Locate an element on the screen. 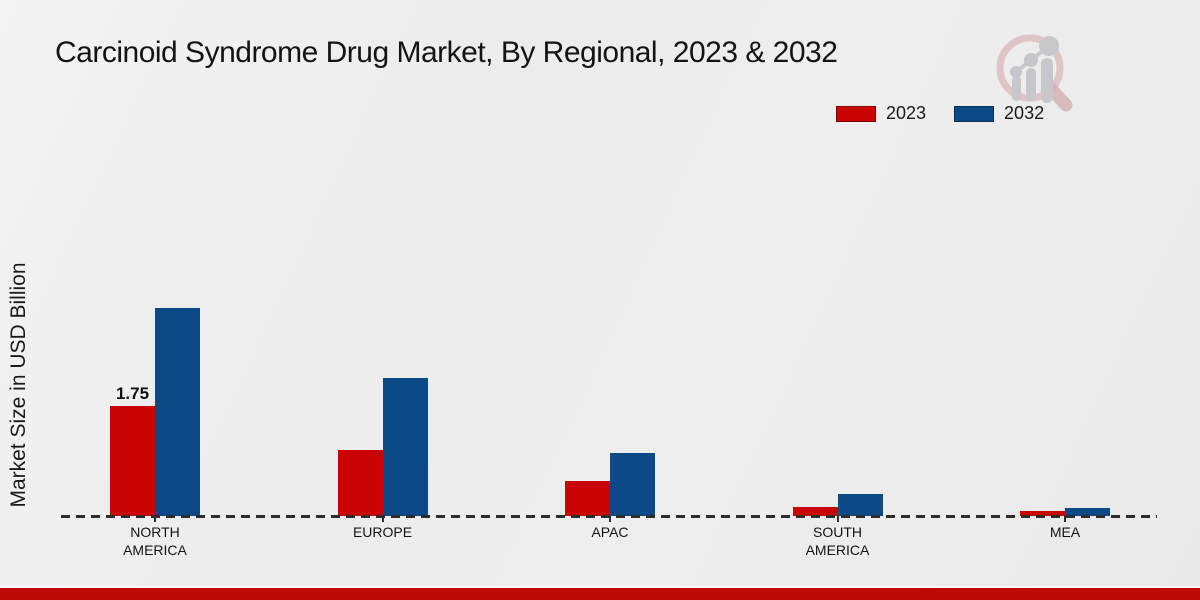  value-label-2023-north-america: 1.75 is located at coordinates (132, 393).